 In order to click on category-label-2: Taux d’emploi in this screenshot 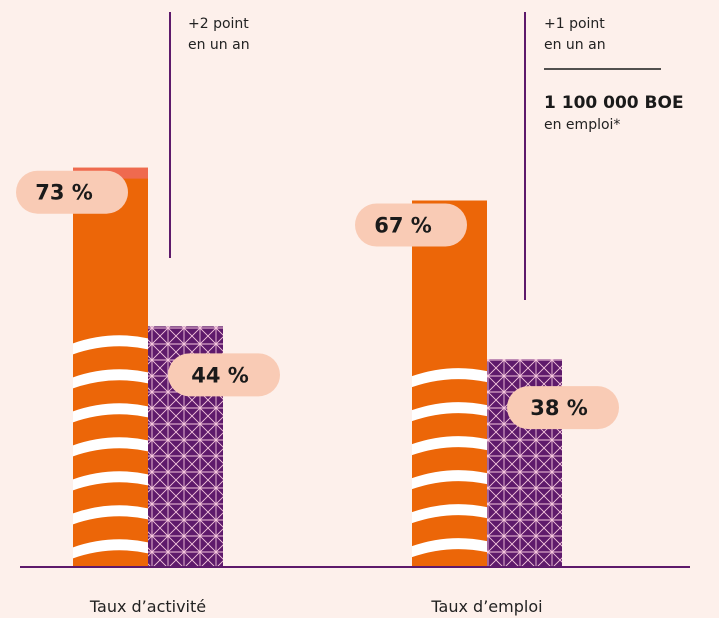, I will do `click(486, 606)`.